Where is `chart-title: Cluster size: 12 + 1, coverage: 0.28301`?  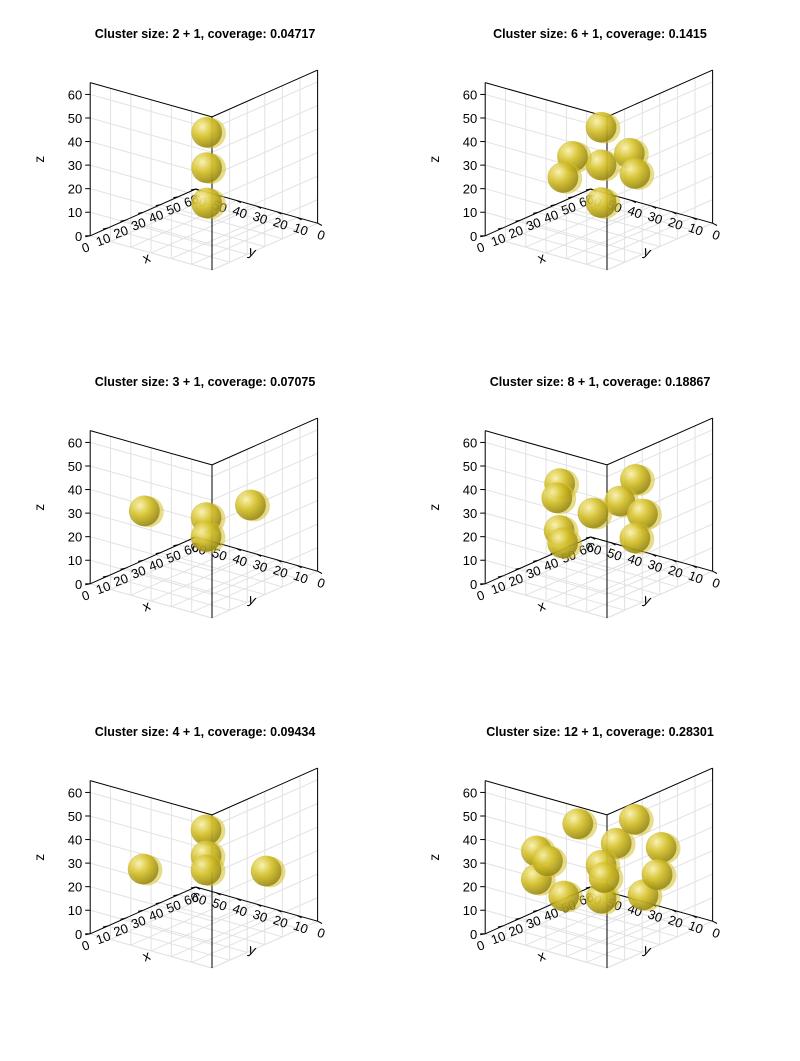
chart-title: Cluster size: 12 + 1, coverage: 0.28301 is located at coordinates (600, 732).